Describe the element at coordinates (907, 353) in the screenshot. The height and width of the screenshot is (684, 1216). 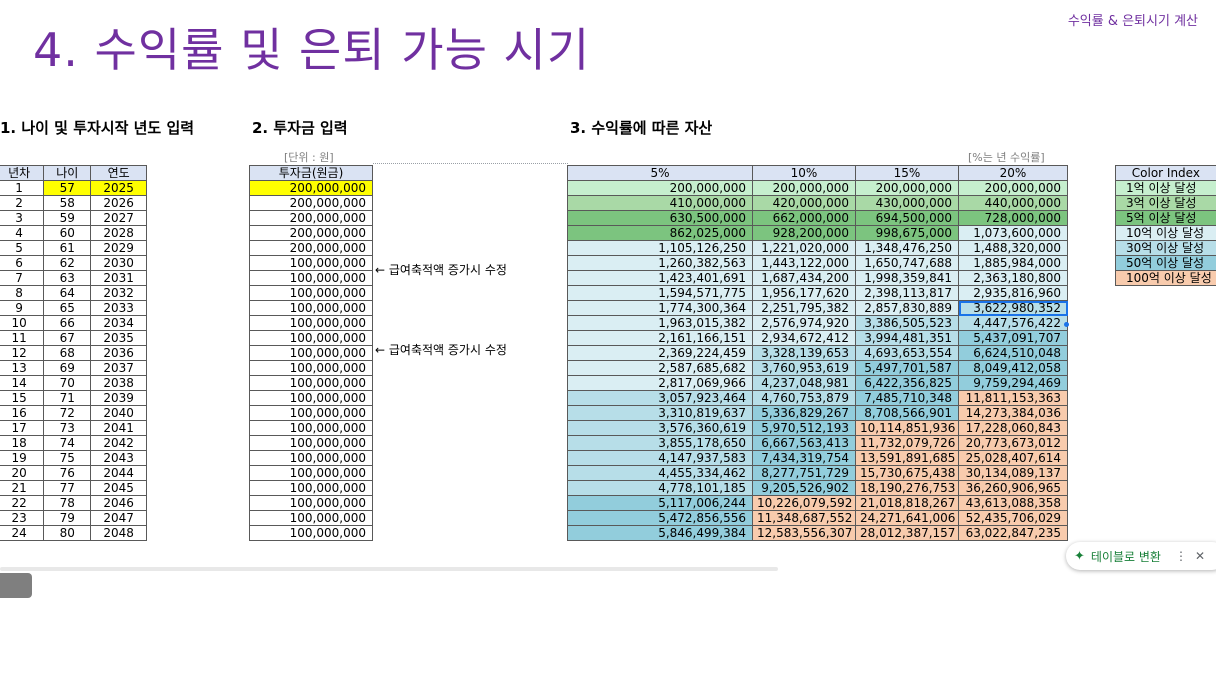
I see `asset-cell: 4,693,653,554` at that location.